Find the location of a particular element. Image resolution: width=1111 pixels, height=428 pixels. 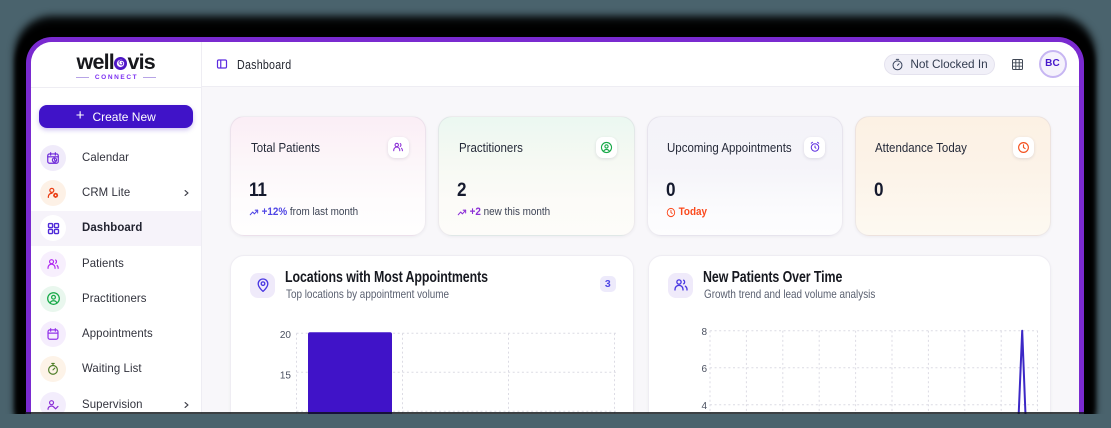

svg-text: 6 is located at coordinates (704, 369).